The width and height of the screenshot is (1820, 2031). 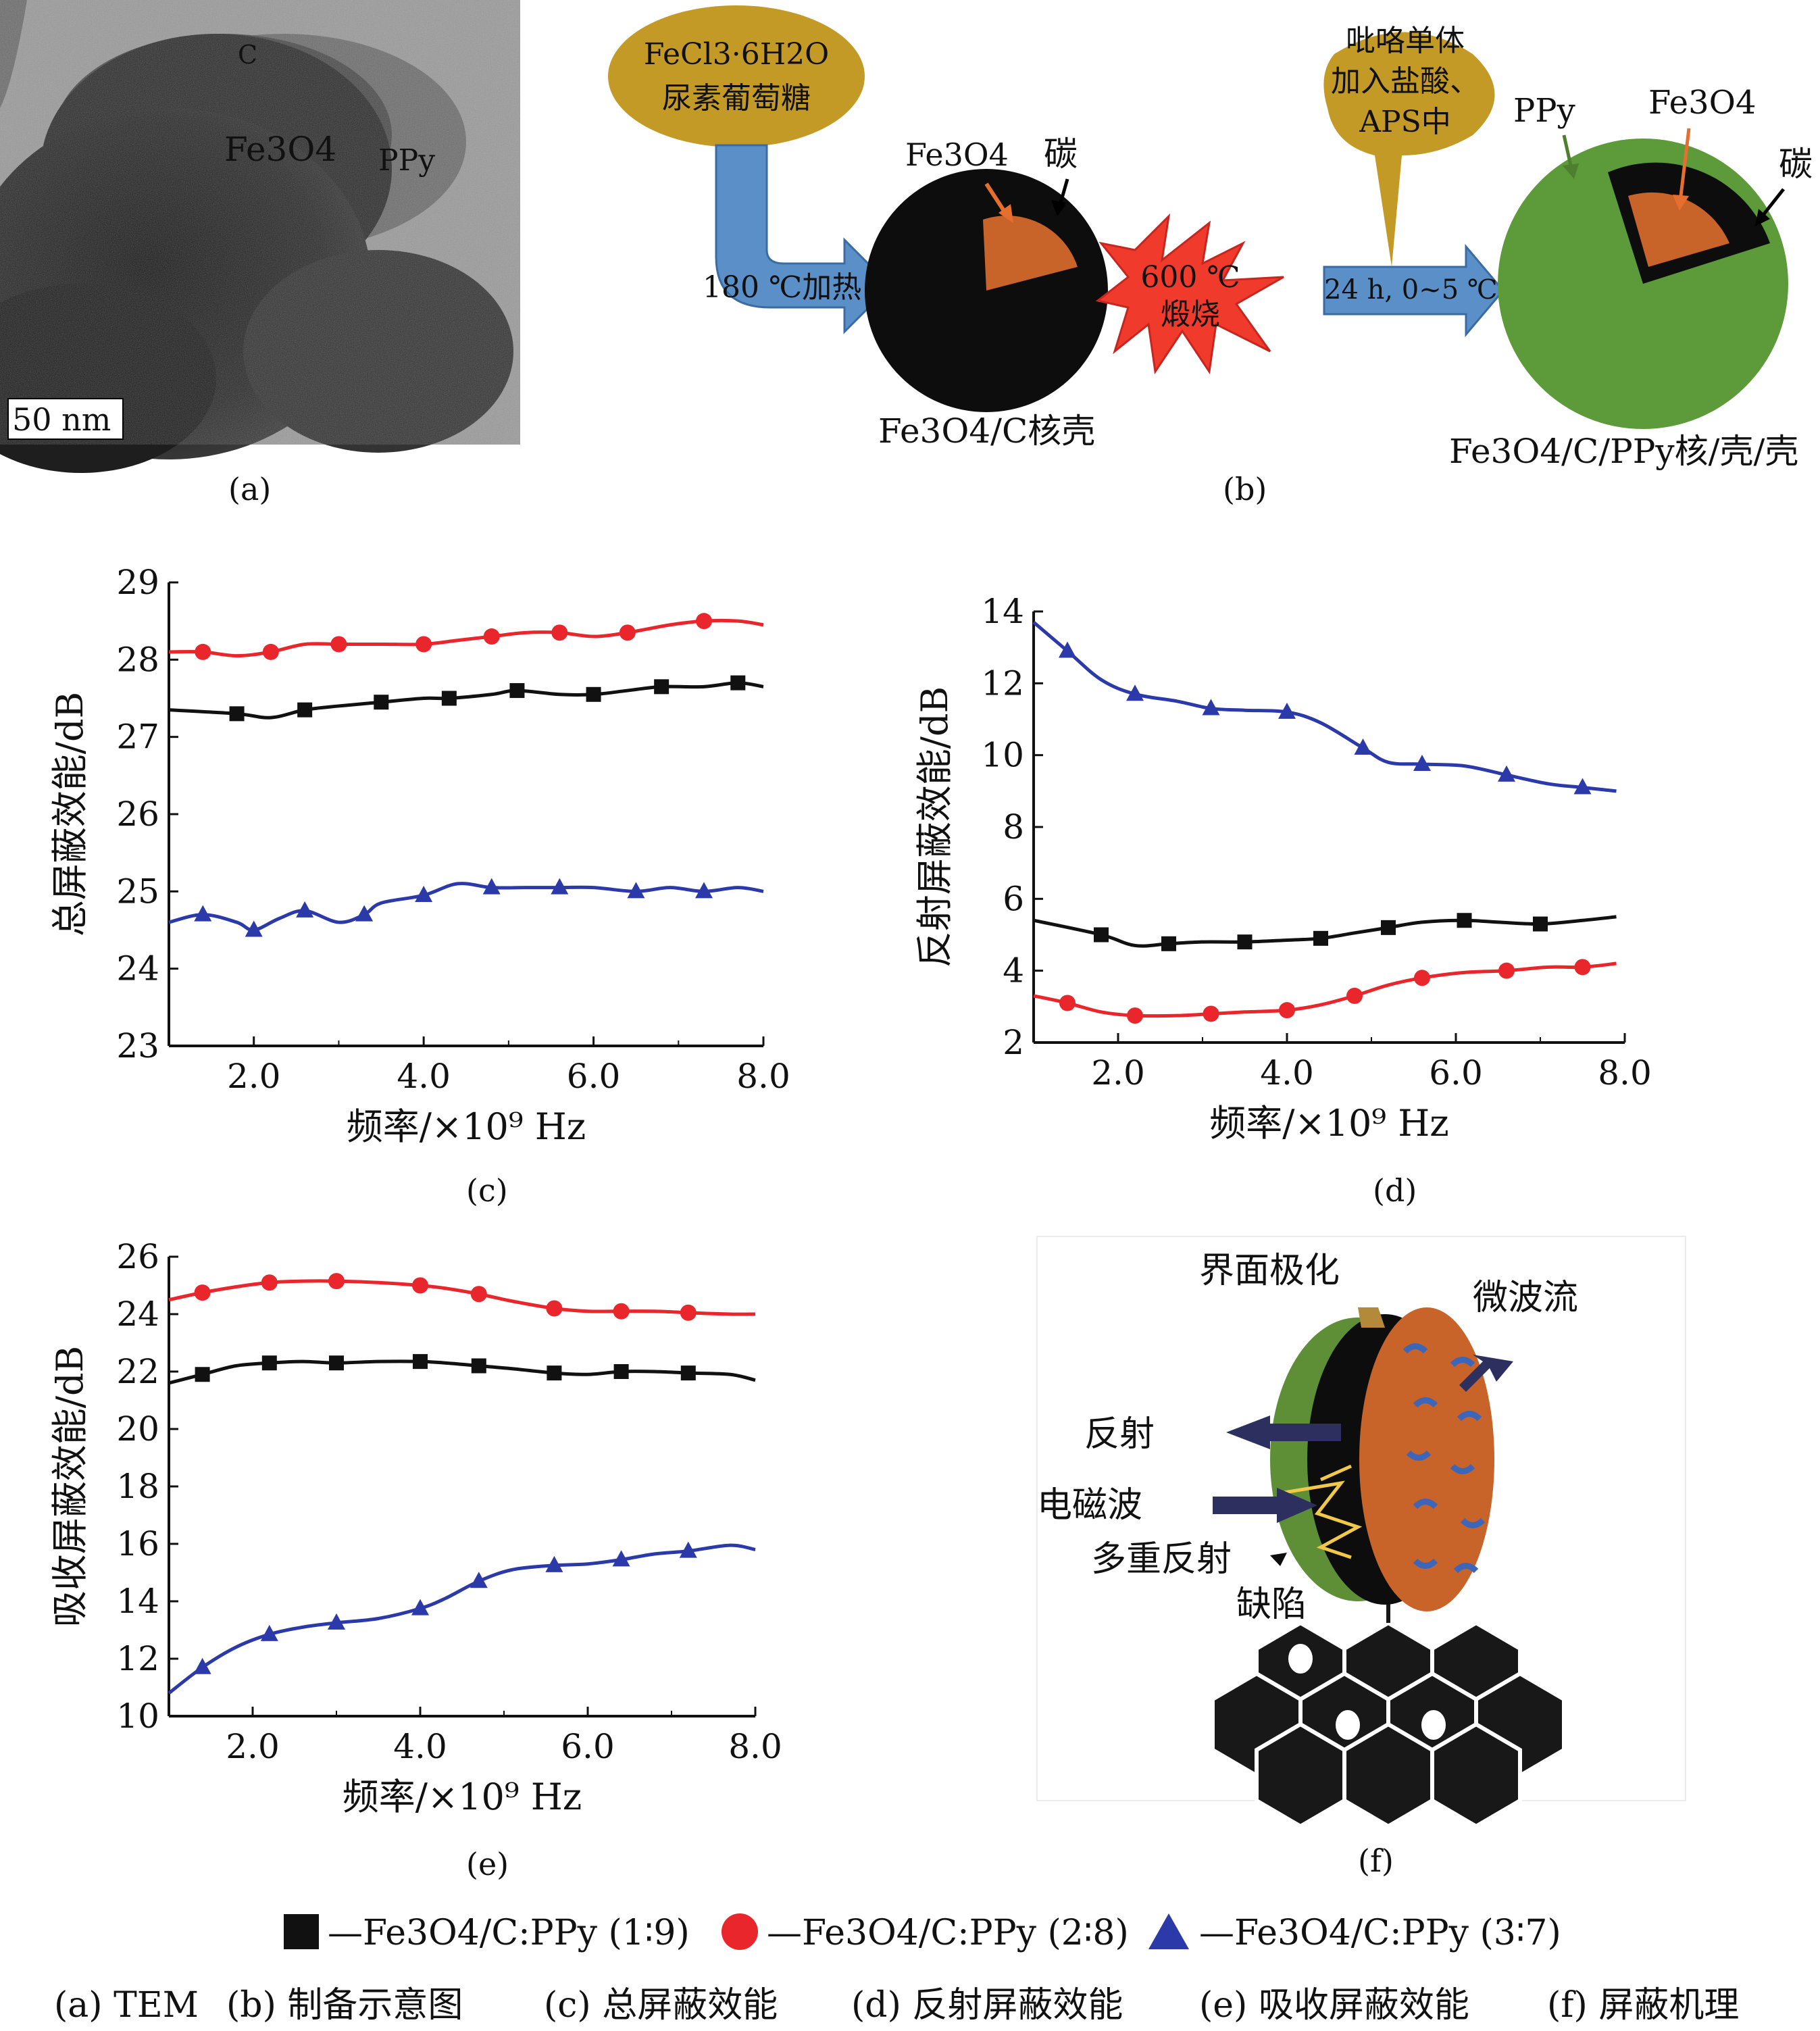 I want to click on label-em-wave: 电磁波, so click(x=1089, y=1506).